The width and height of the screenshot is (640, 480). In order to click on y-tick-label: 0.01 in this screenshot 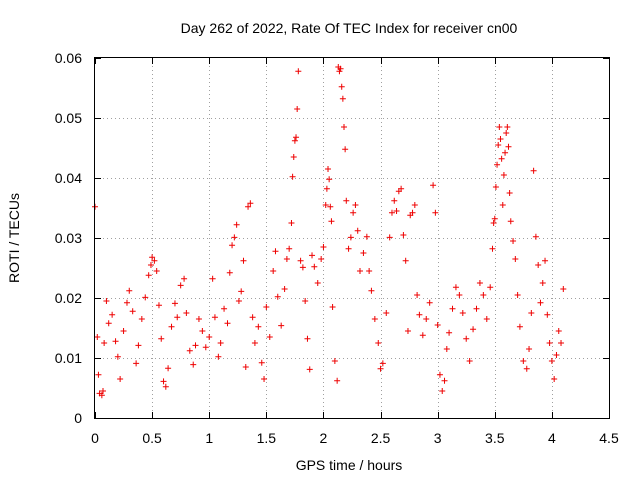, I will do `click(68, 358)`.